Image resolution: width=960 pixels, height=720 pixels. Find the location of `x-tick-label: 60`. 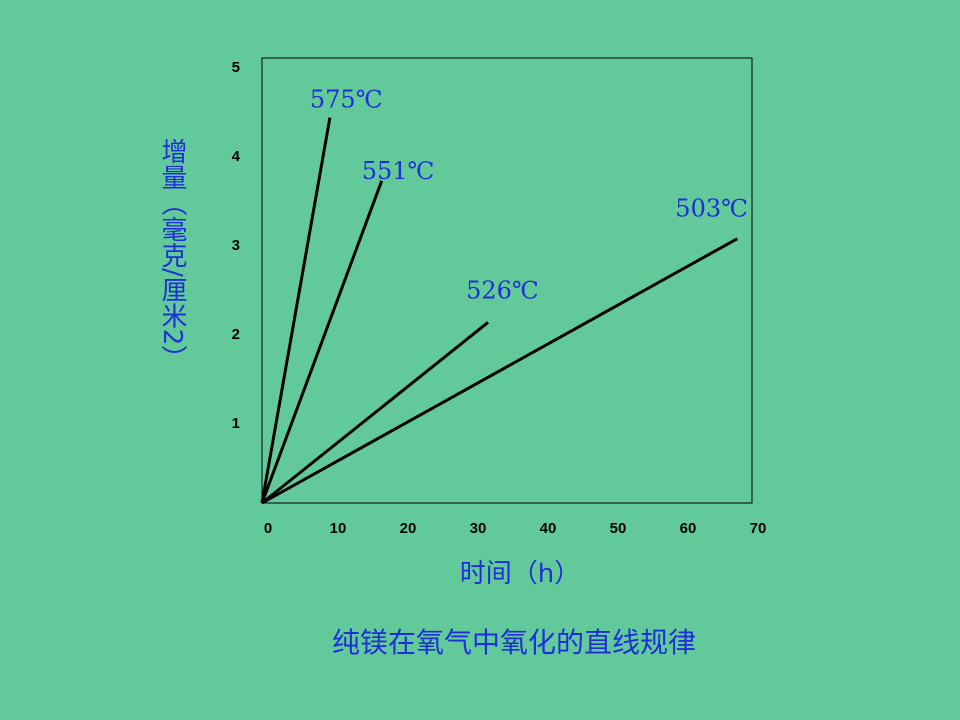

x-tick-label: 60 is located at coordinates (688, 528).